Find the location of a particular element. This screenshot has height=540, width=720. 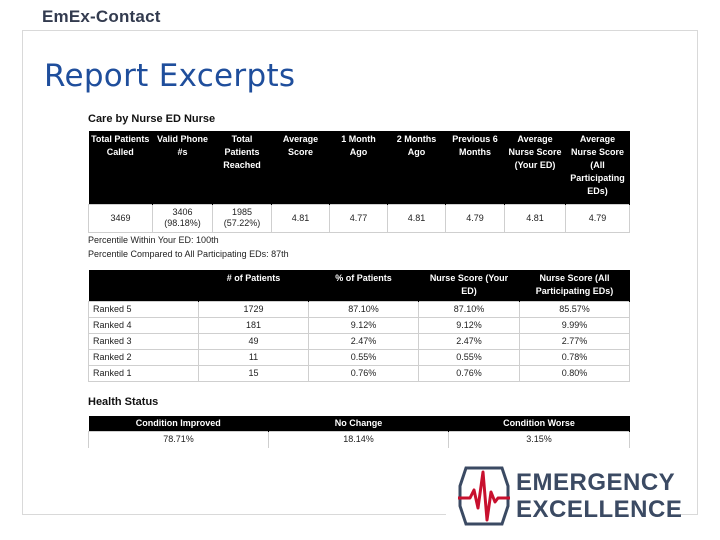

table-row: 78.71% 18.14% 3.15% is located at coordinates (359, 439).